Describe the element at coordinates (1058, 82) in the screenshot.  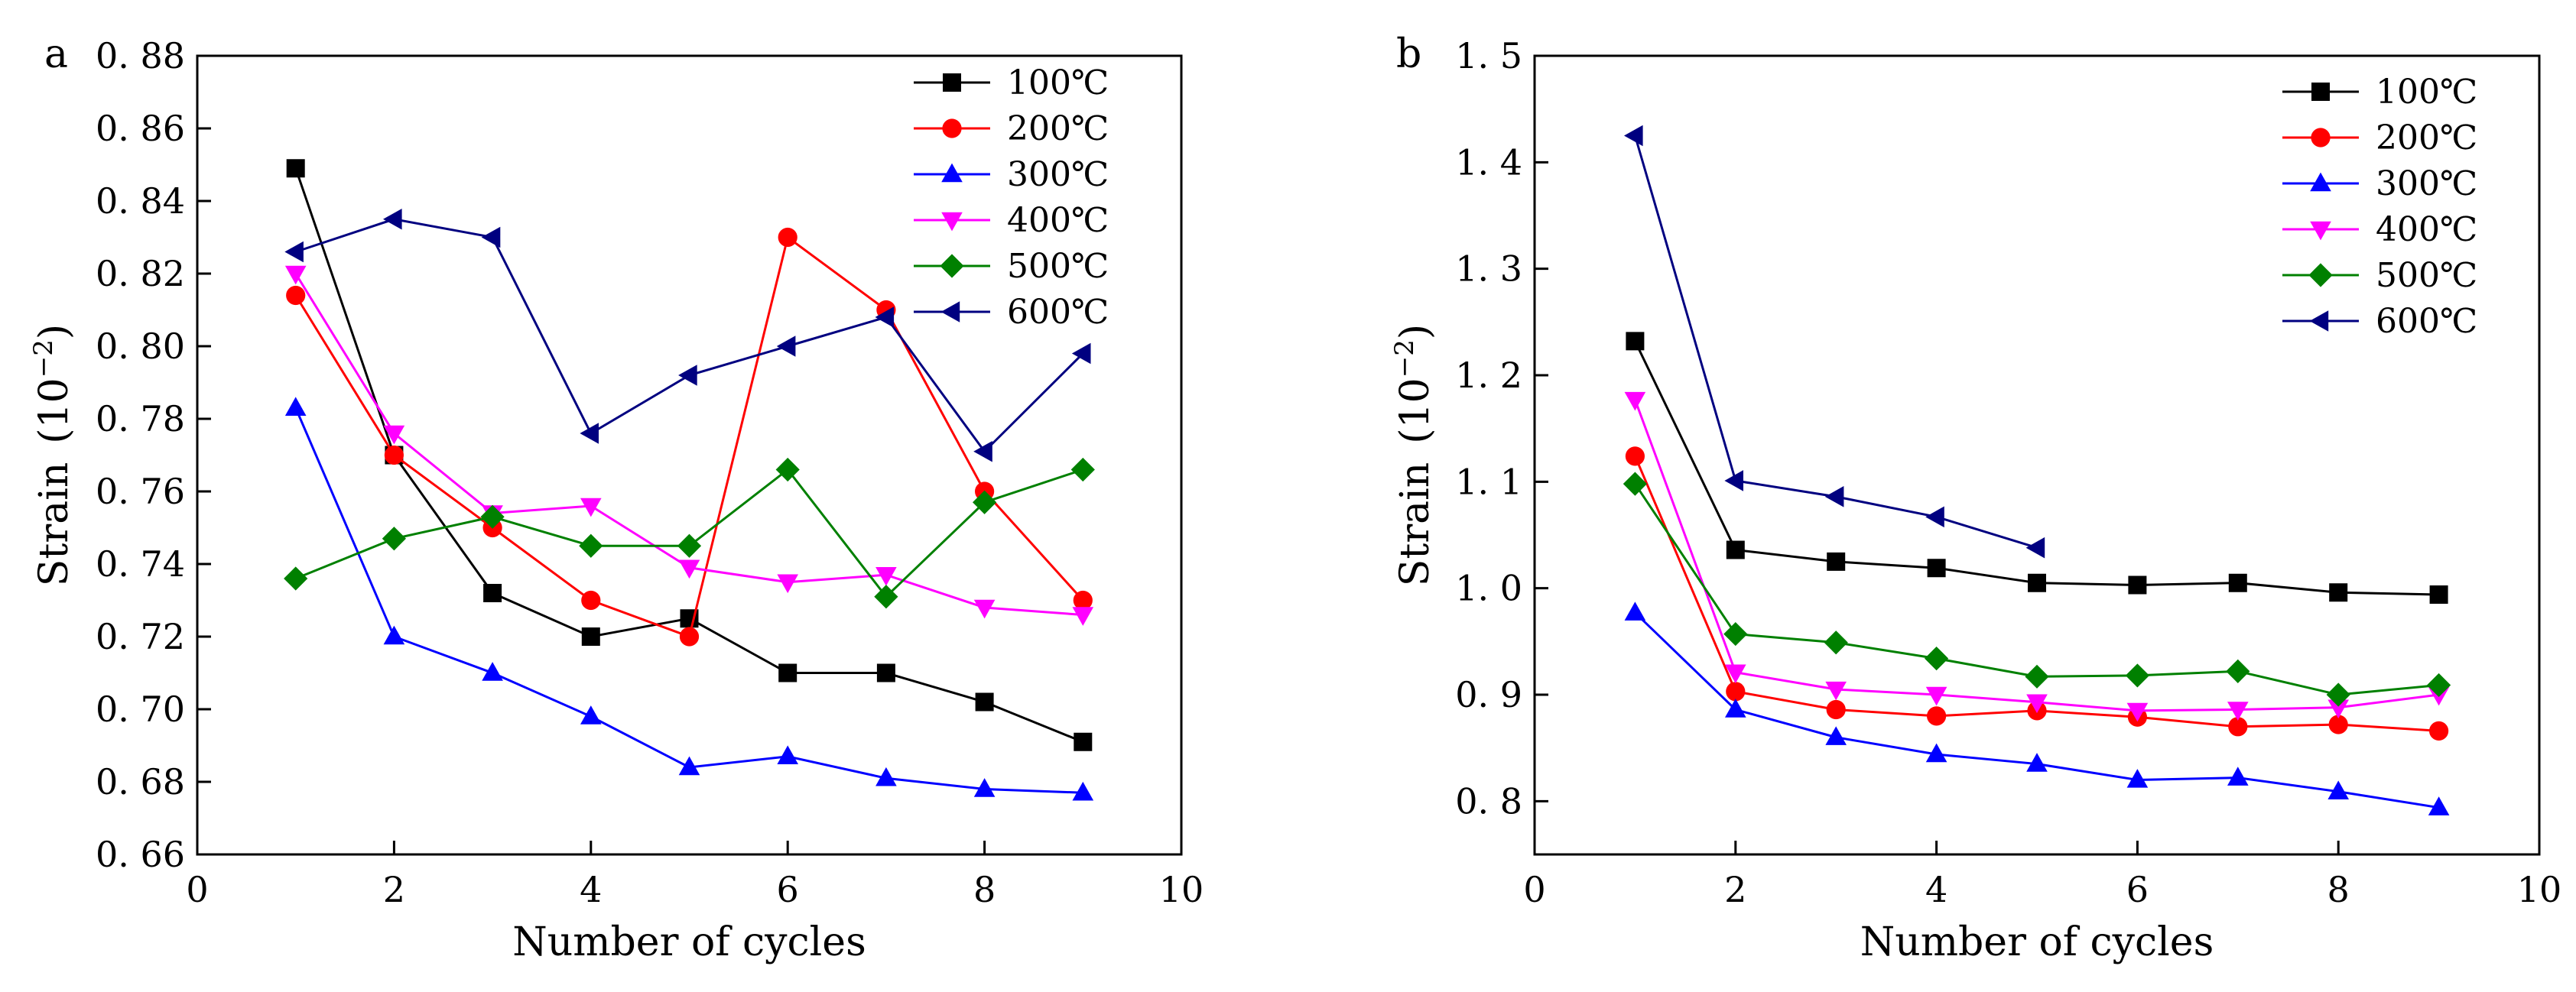
I see `legend-label: 100℃` at that location.